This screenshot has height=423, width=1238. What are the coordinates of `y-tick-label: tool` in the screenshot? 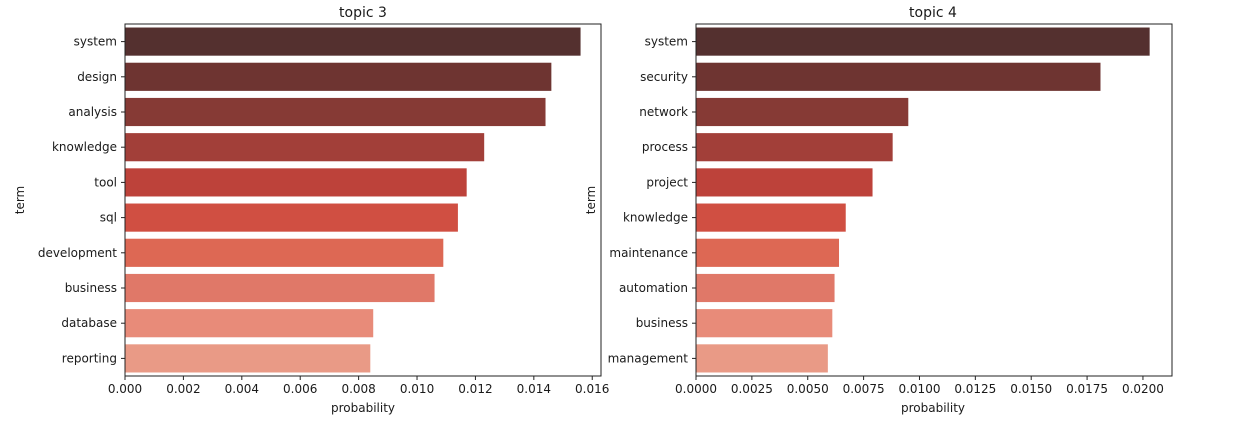 It's located at (105, 182).